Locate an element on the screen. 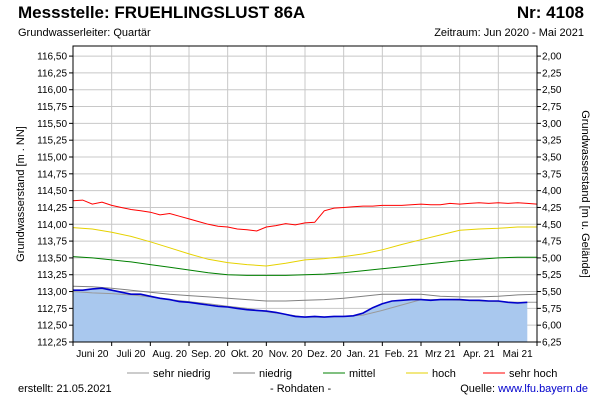 Image resolution: width=600 pixels, height=400 pixels. period-label: Zeitraum: Jun 2020 - Mai 2021 is located at coordinates (509, 33).